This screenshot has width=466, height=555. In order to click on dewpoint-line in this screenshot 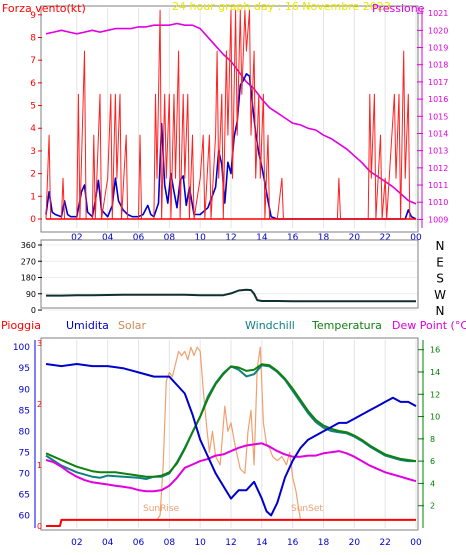, I will do `click(231, 467)`.